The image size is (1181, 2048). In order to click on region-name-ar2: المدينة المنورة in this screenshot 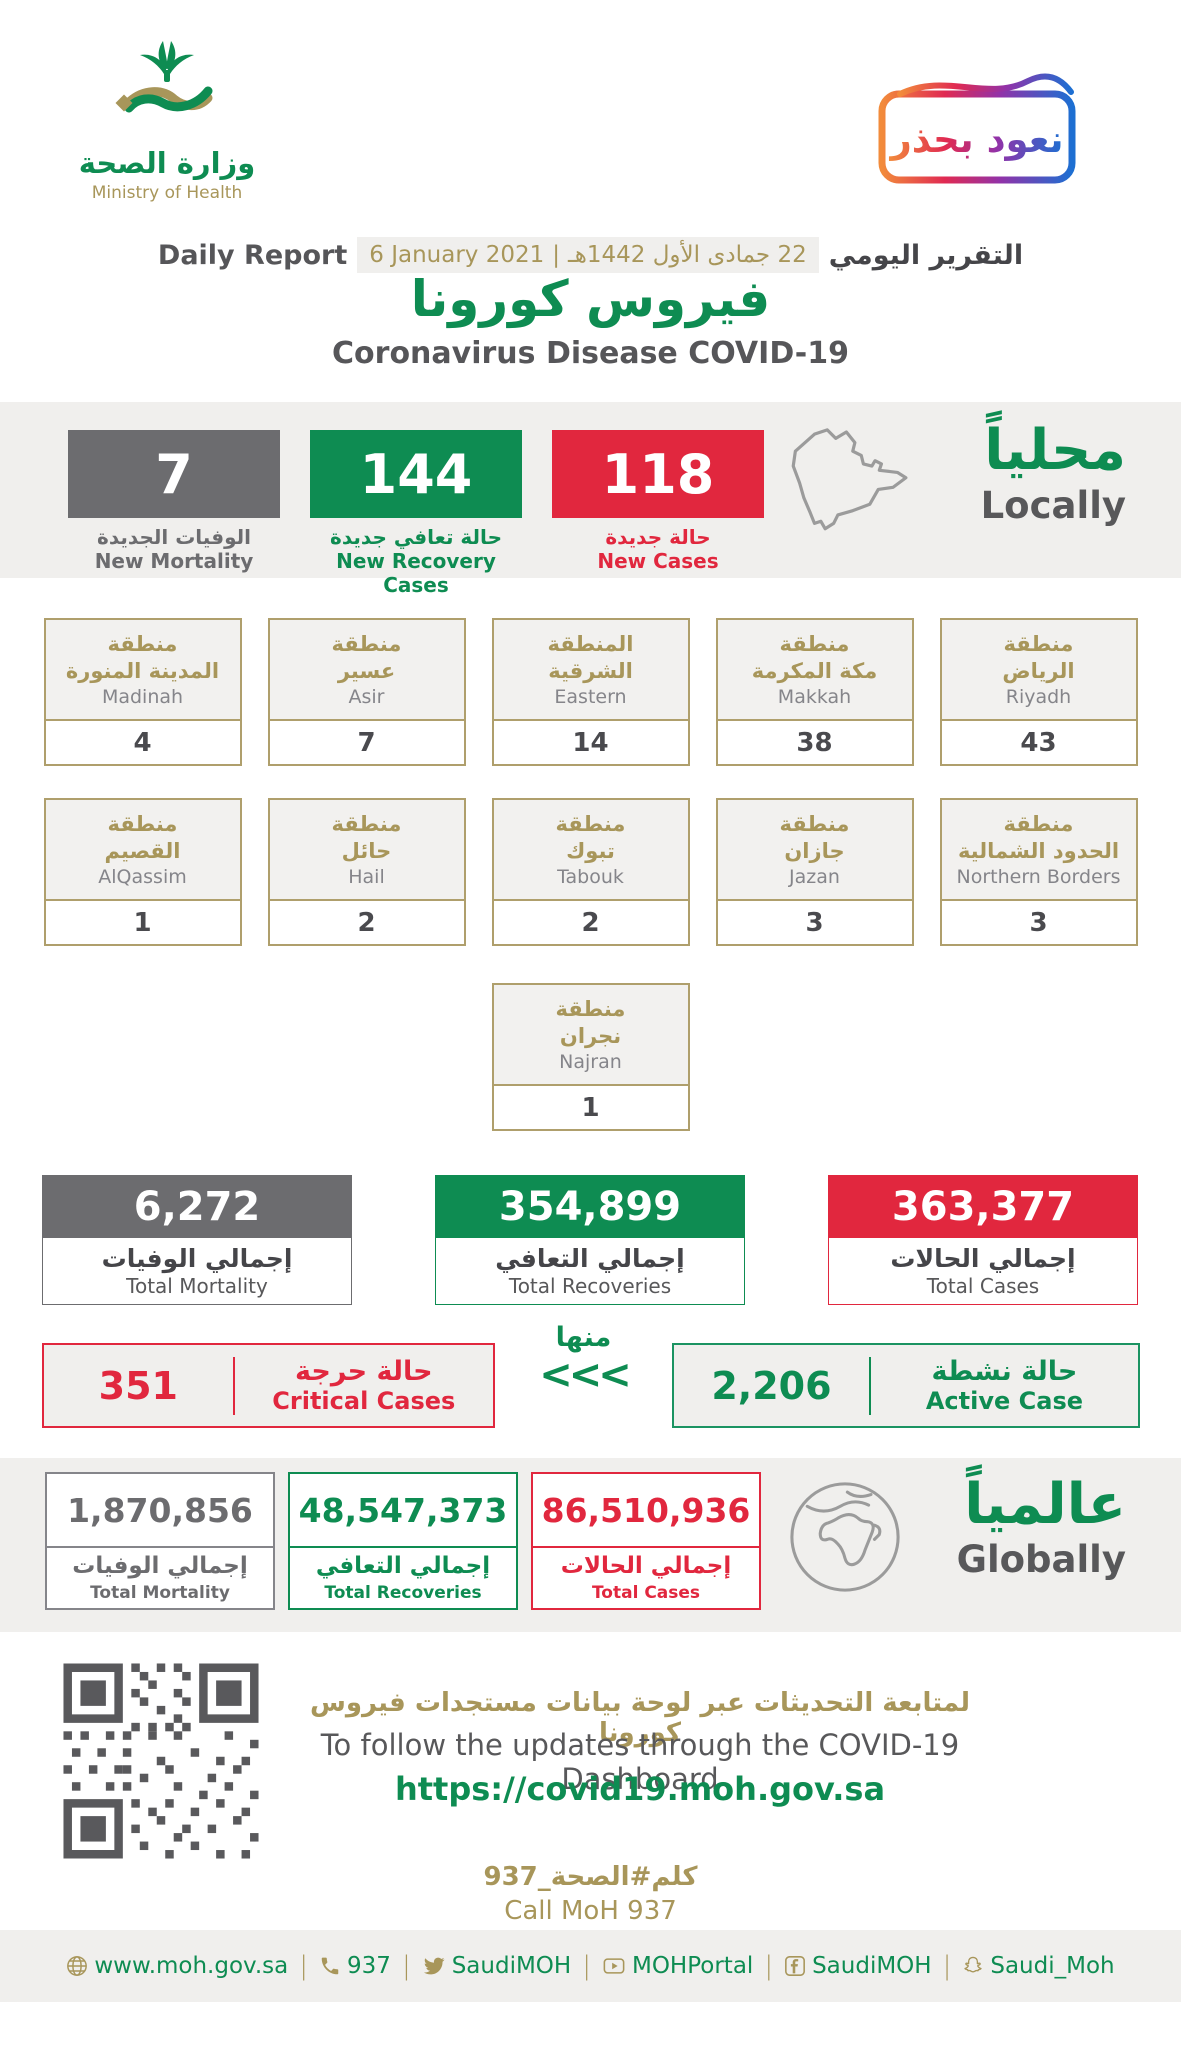, I will do `click(142, 671)`.